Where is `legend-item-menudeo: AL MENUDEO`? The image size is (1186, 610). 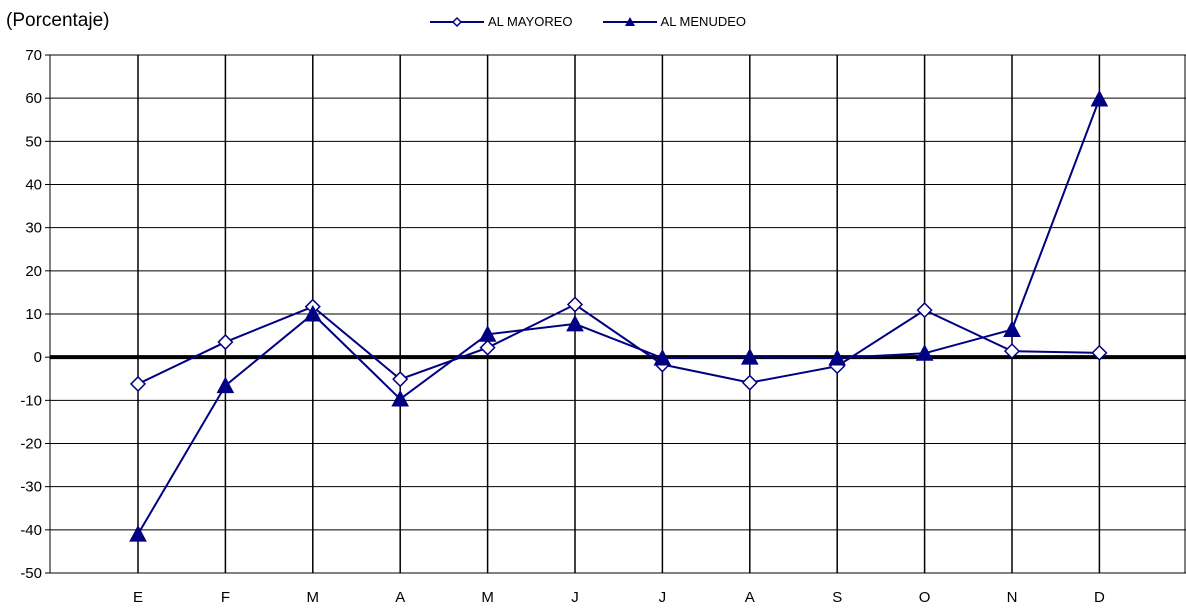 legend-item-menudeo: AL MENUDEO is located at coordinates (674, 21).